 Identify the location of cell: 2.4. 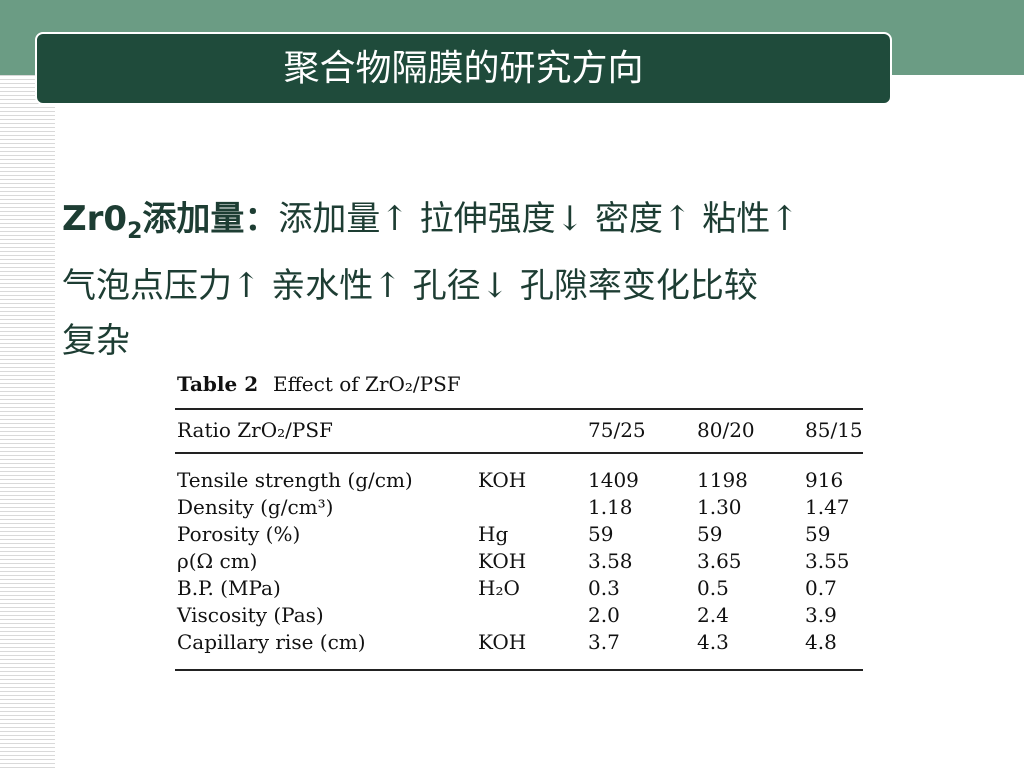
(713, 615).